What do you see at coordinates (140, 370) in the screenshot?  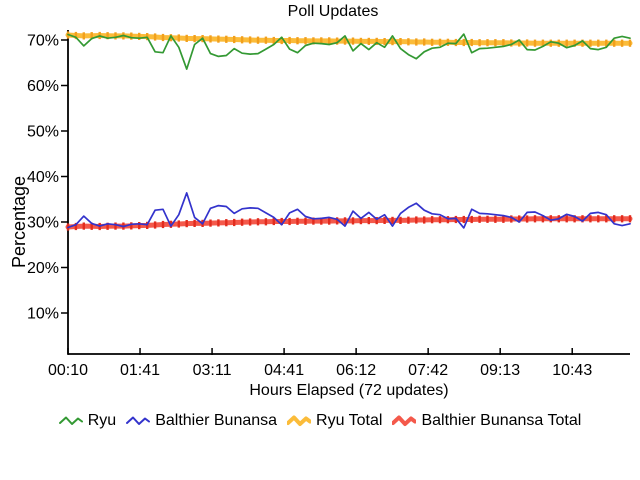 I see `x-tick-label: 01:41` at bounding box center [140, 370].